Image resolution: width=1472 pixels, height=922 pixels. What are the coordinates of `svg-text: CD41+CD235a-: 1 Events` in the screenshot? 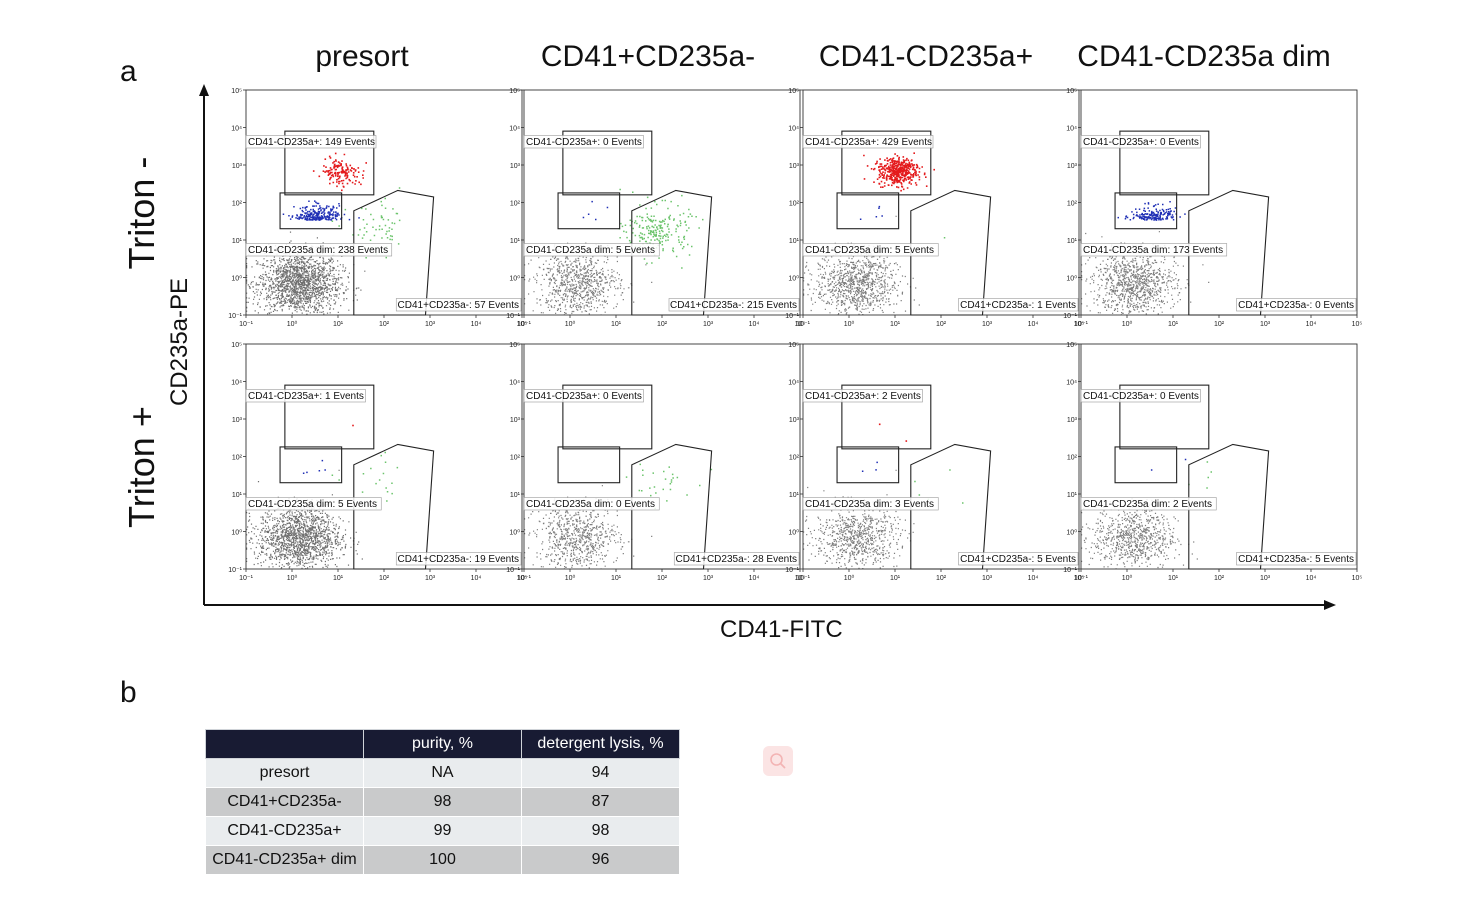 It's located at (1018, 305).